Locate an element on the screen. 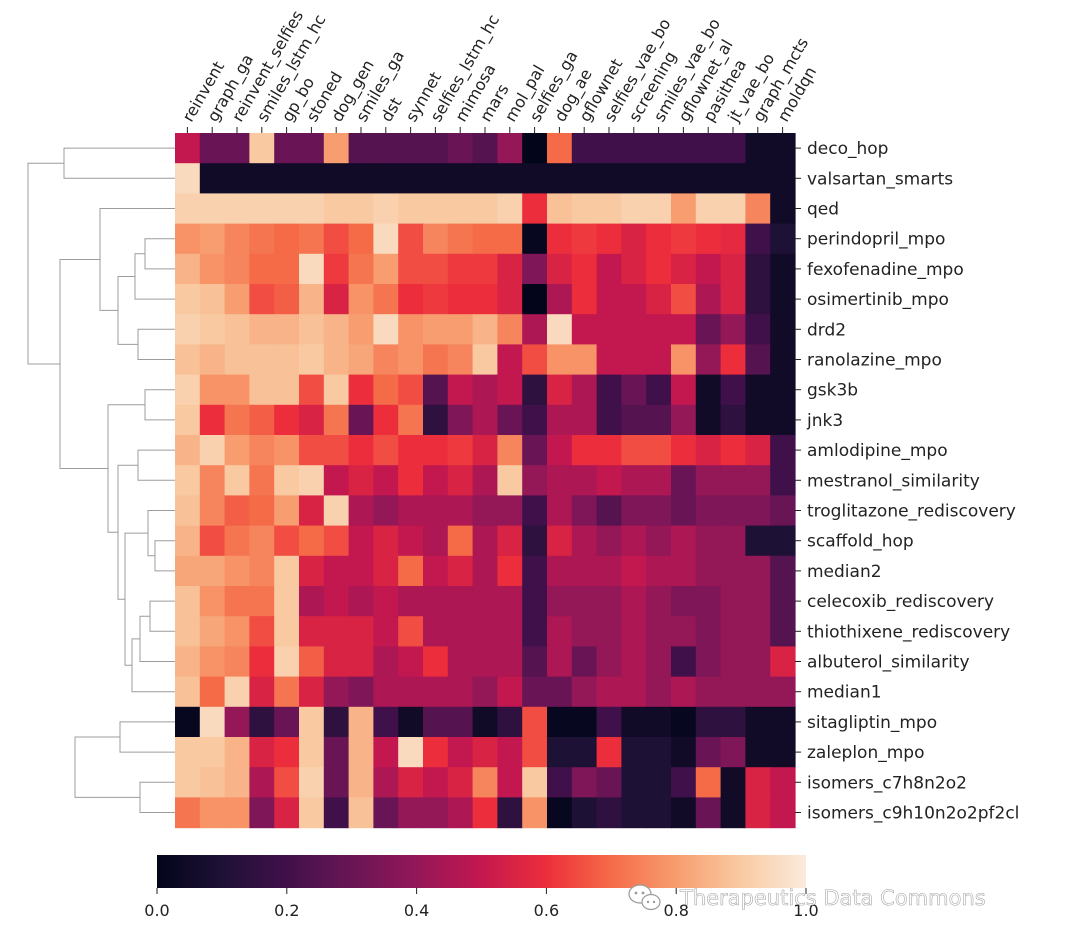 Image resolution: width=1080 pixels, height=947 pixels. colorbar-tick-label: 1.0 is located at coordinates (805, 910).